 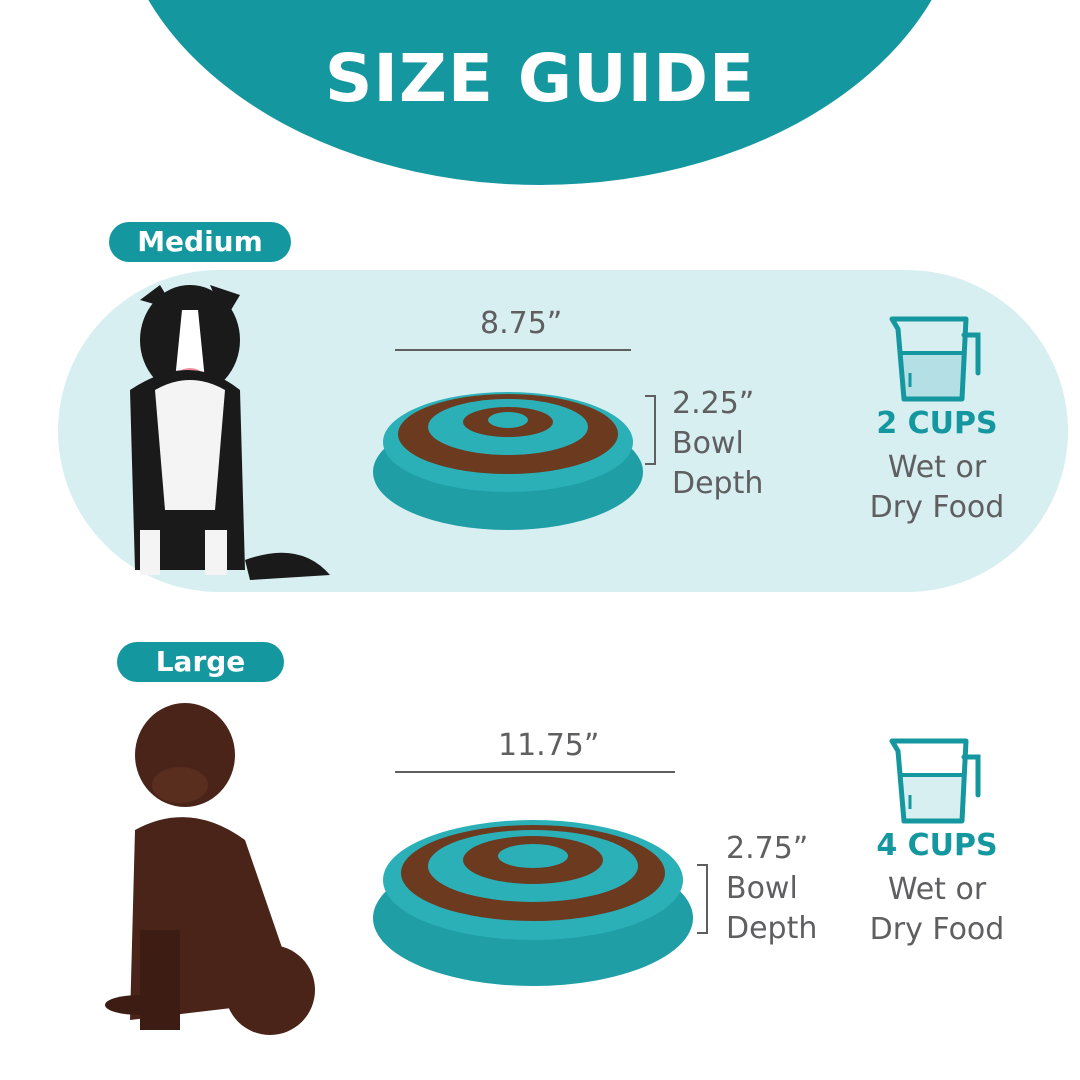 I want to click on large-food-line-1: Wet or, so click(x=937, y=889).